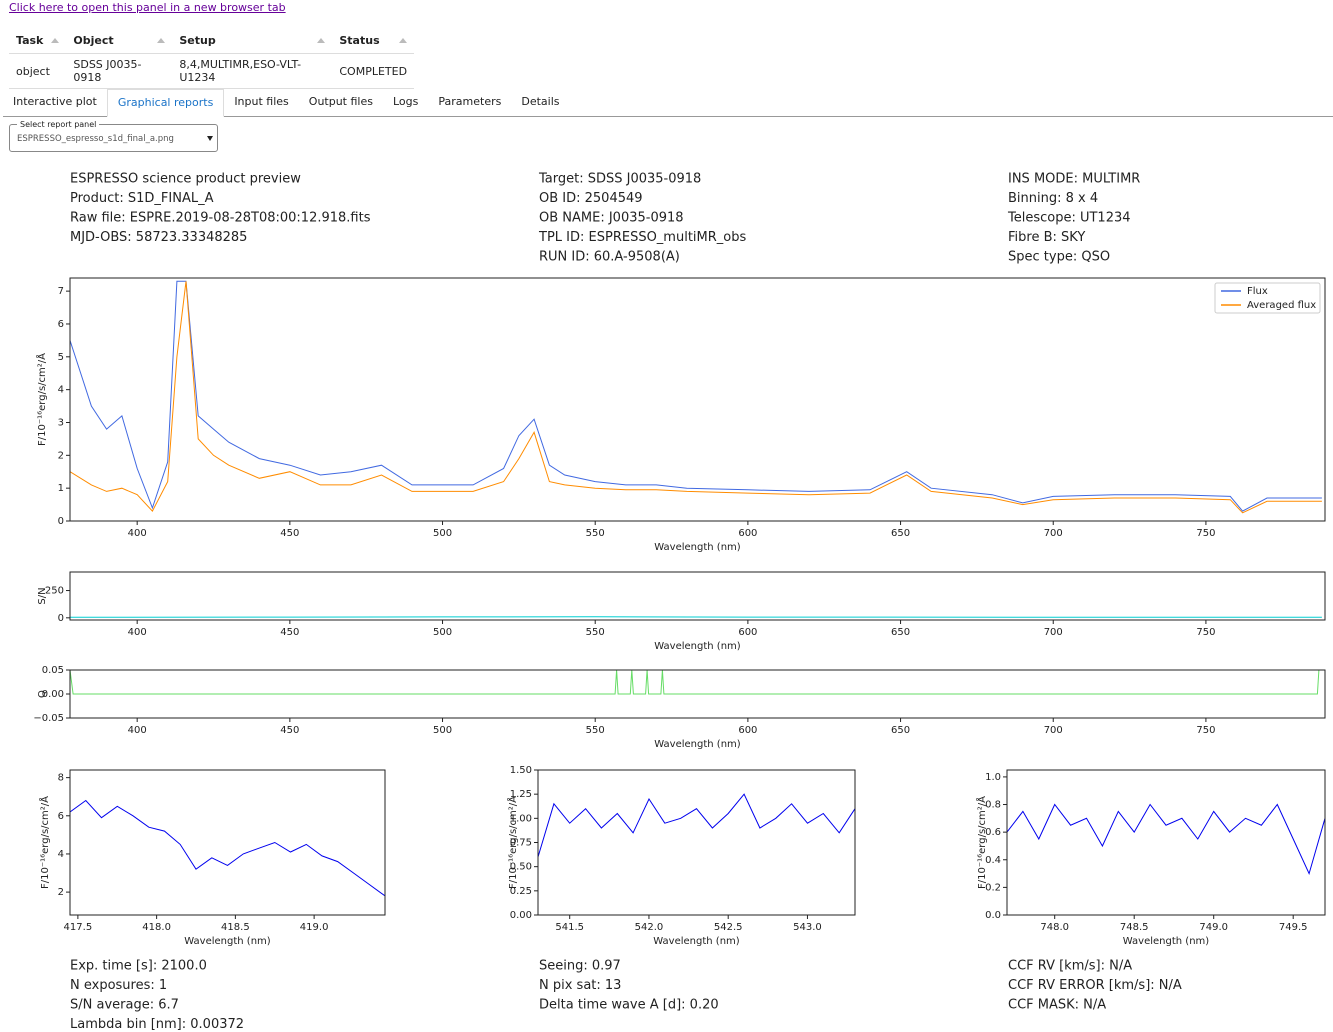 This screenshot has height=1032, width=1333. What do you see at coordinates (165, 103) in the screenshot?
I see `tab: Graphical reports` at bounding box center [165, 103].